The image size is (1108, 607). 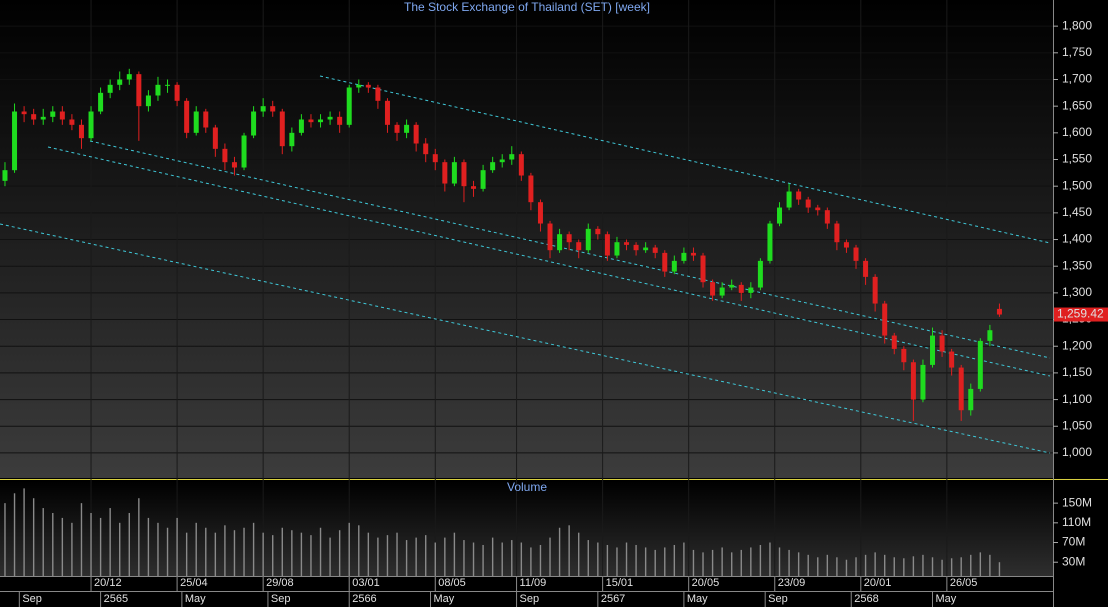 I want to click on x-tick-label: 2565, so click(x=116, y=599).